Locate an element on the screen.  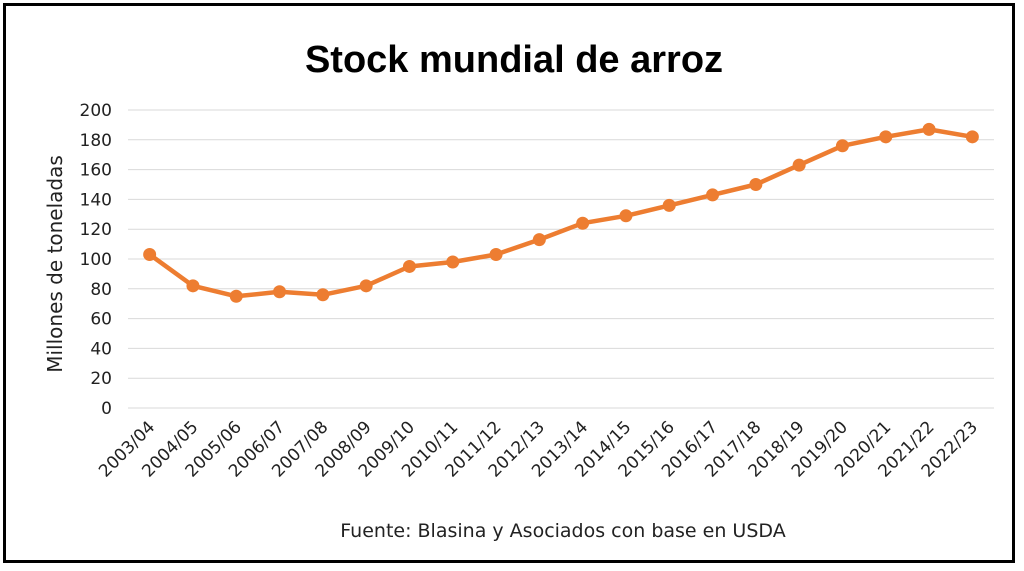
y-tick-label: 20 is located at coordinates (101, 379).